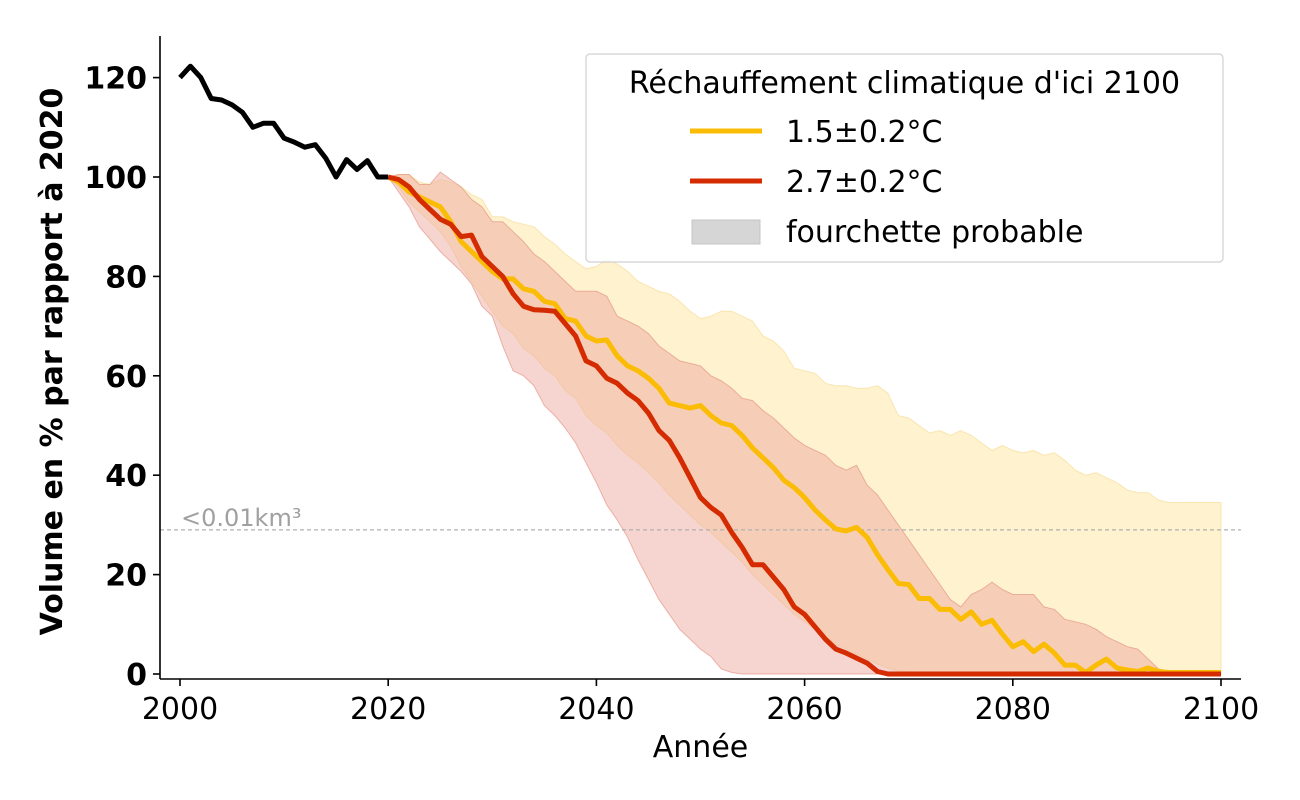  Describe the element at coordinates (126, 277) in the screenshot. I see `y-tick-label: 80` at that location.